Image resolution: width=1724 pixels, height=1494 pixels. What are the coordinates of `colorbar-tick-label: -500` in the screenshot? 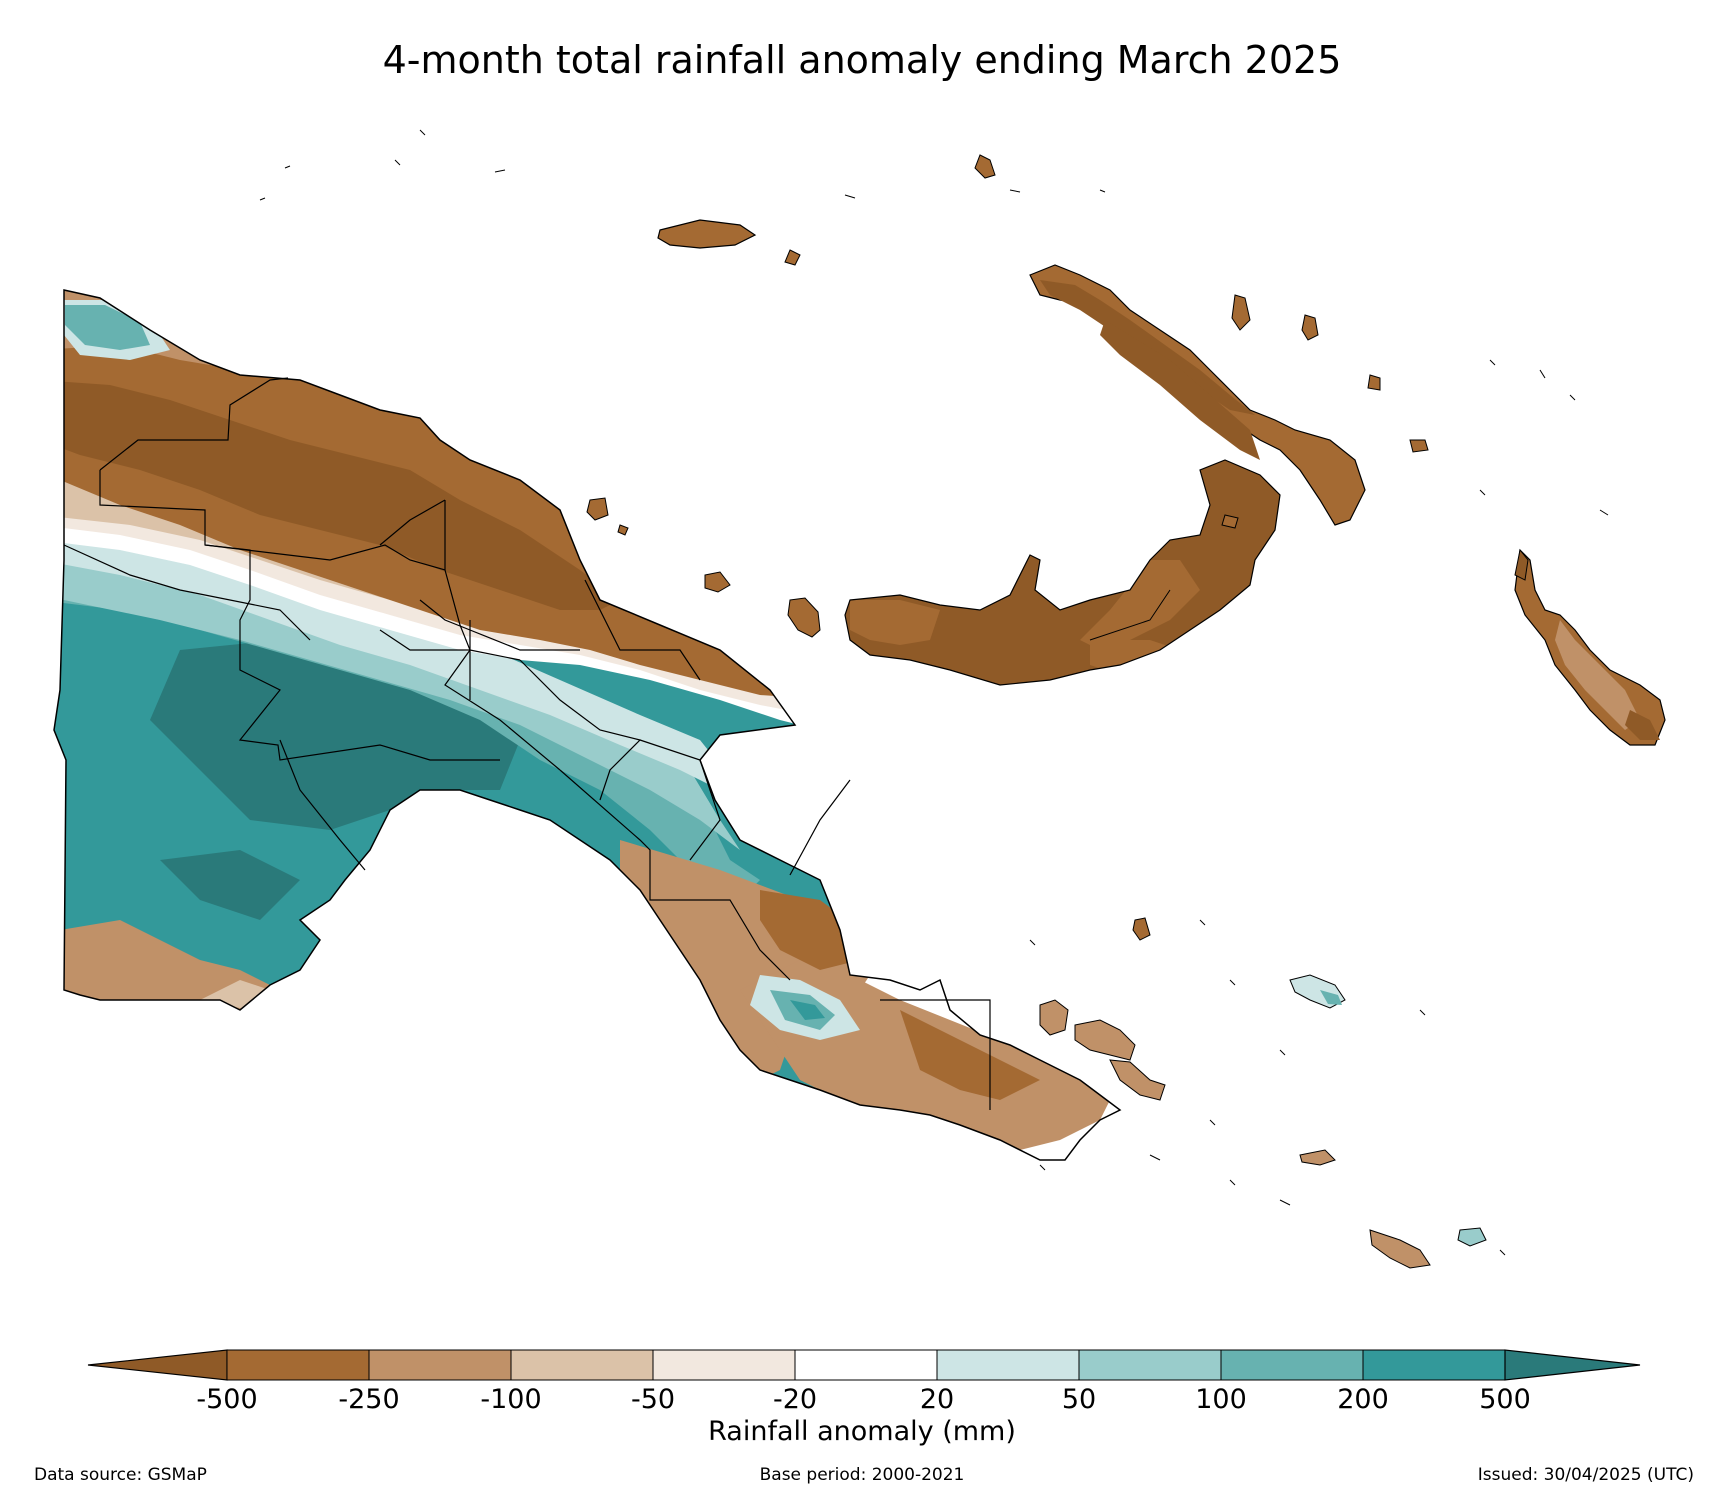 It's located at (227, 1399).